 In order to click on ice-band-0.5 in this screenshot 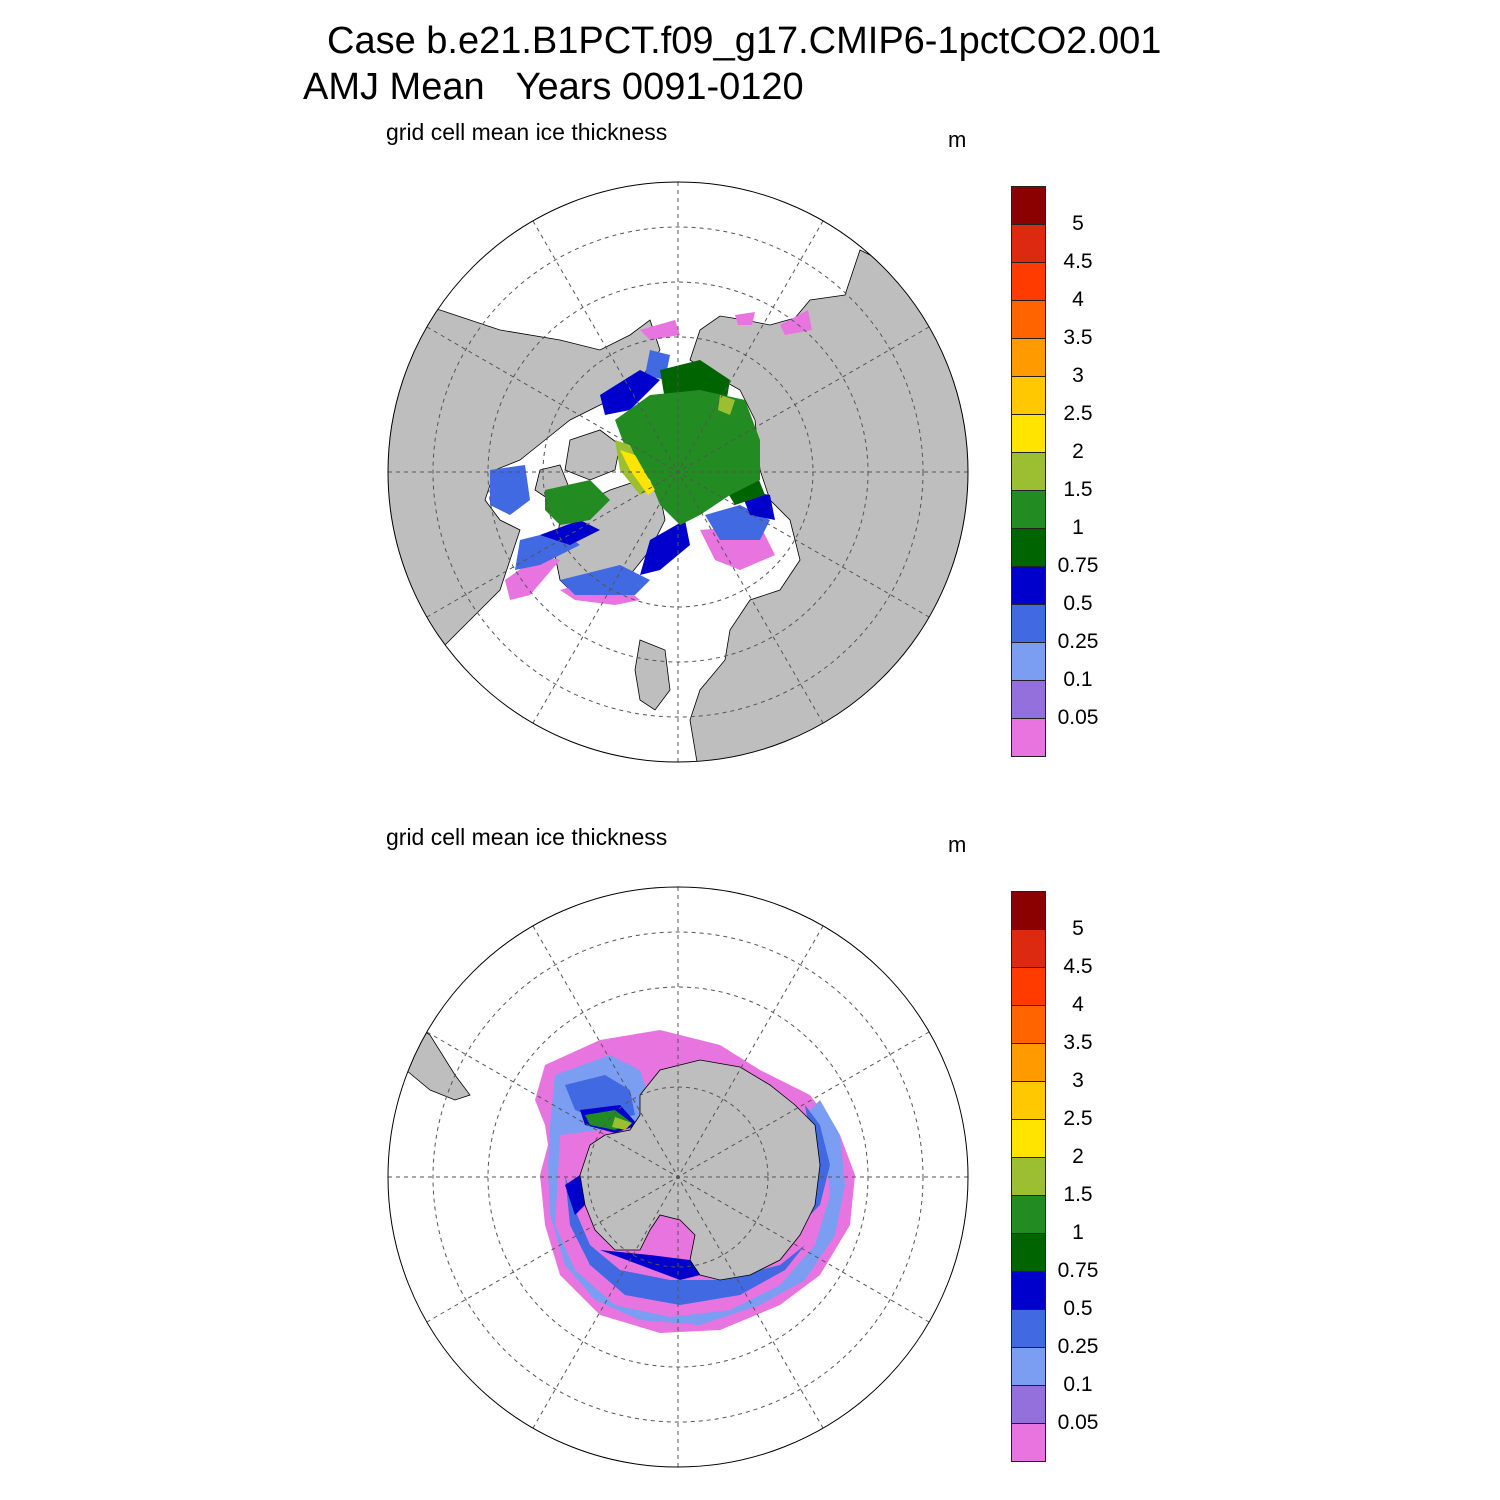, I will do `click(632, 1192)`.